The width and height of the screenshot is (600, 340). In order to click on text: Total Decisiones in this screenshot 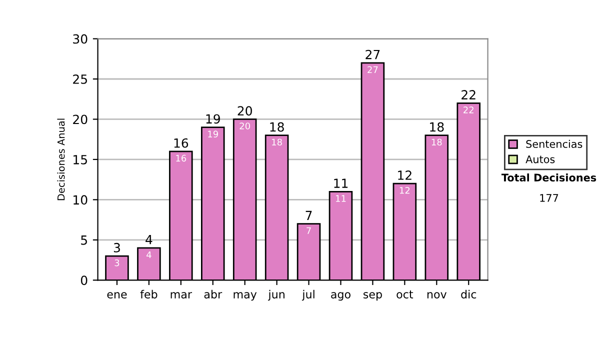, I will do `click(548, 177)`.